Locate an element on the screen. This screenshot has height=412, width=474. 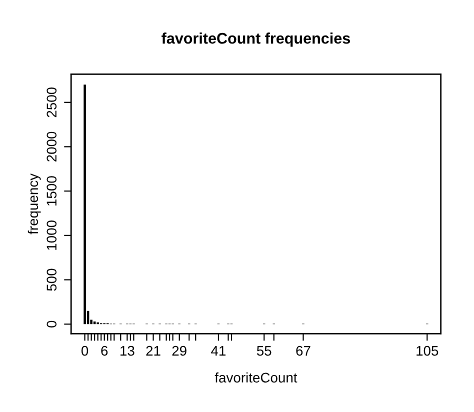
chart-title: favoriteCount frequencies is located at coordinates (256, 39).